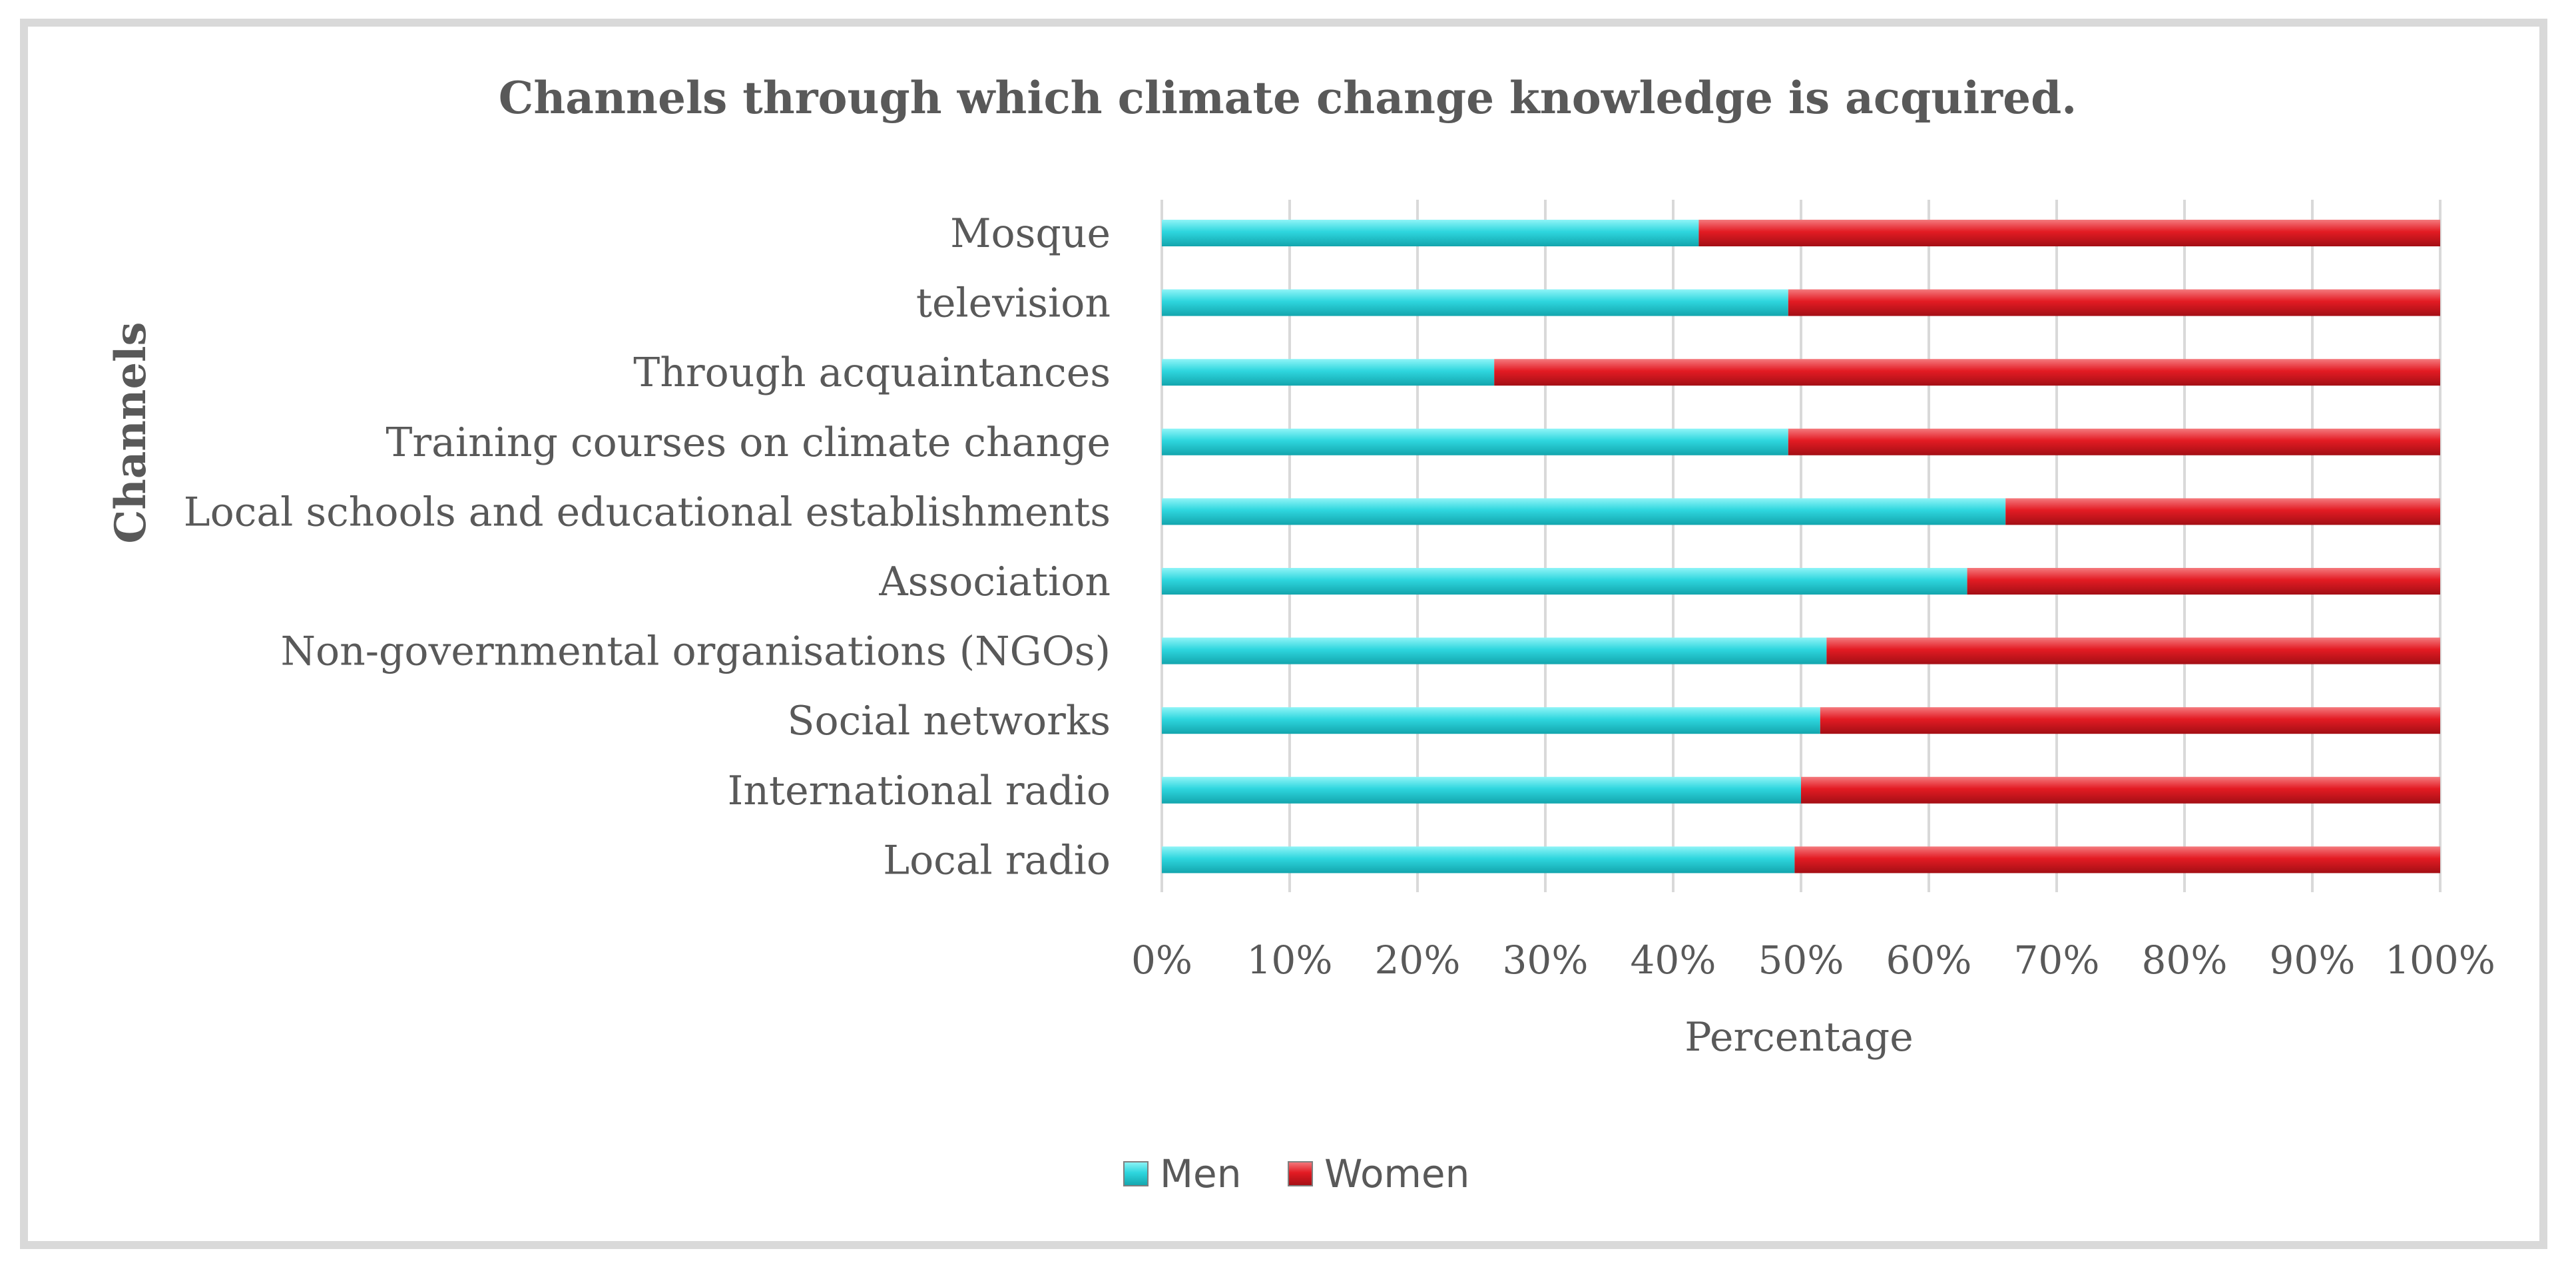 The width and height of the screenshot is (2576, 1275). I want to click on category-label: television, so click(1014, 303).